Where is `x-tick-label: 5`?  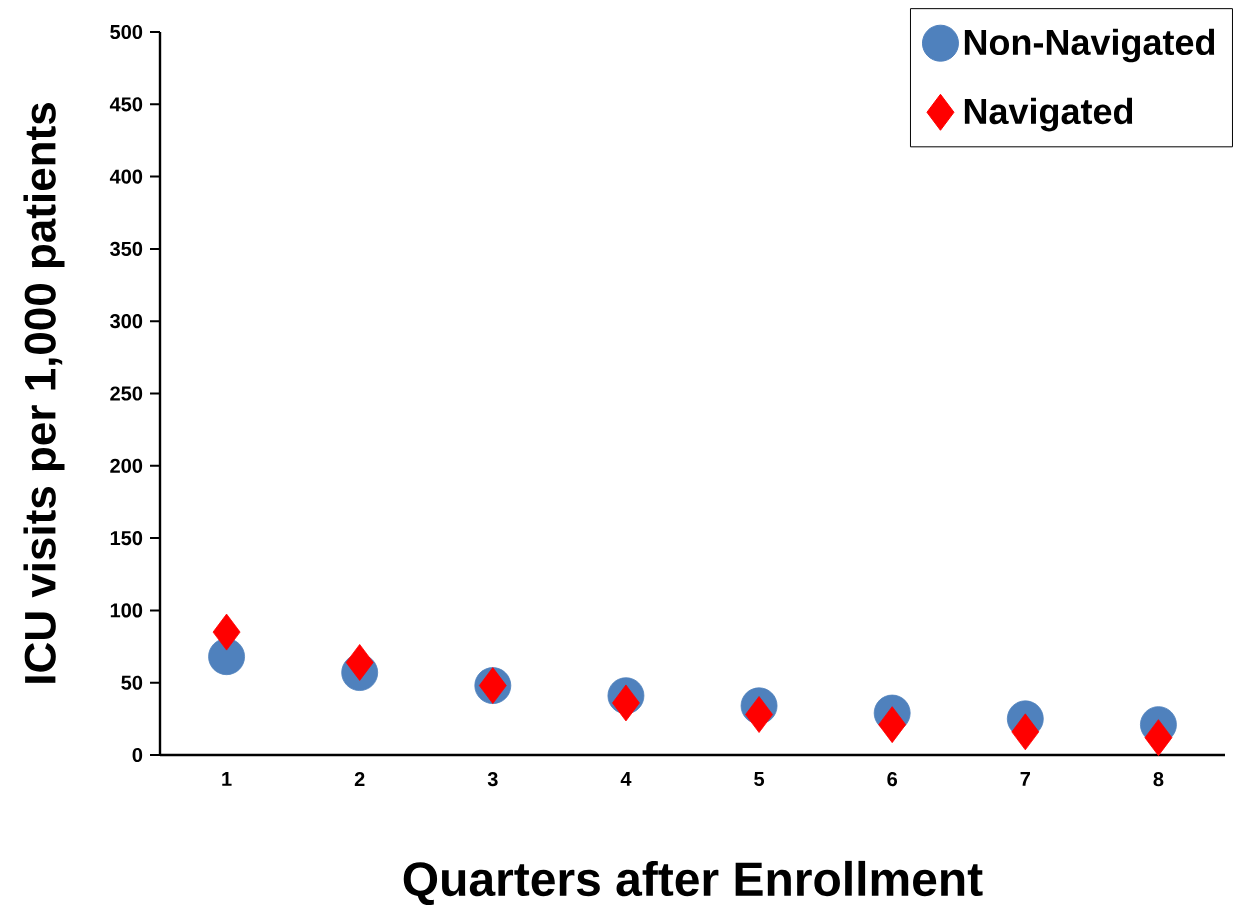 x-tick-label: 5 is located at coordinates (759, 779).